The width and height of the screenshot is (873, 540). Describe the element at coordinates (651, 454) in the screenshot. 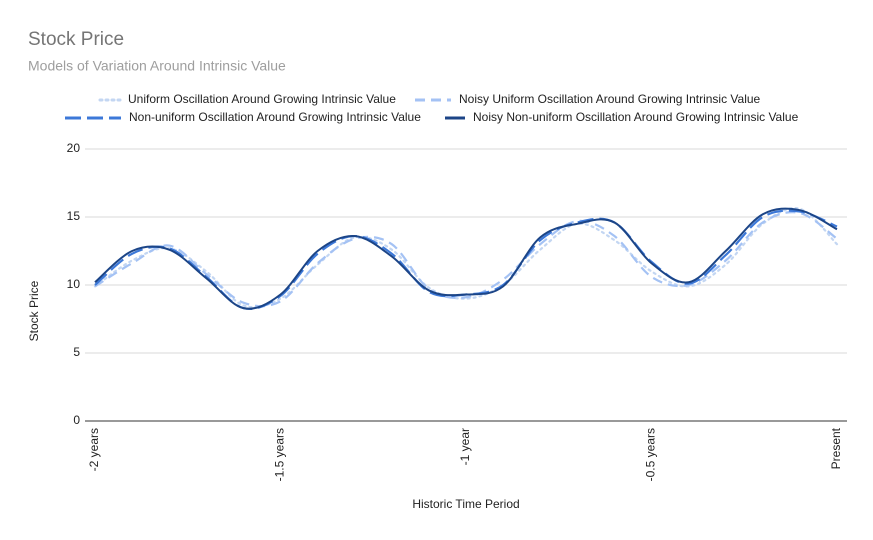

I see `x-tick-label: -0.5 years` at that location.